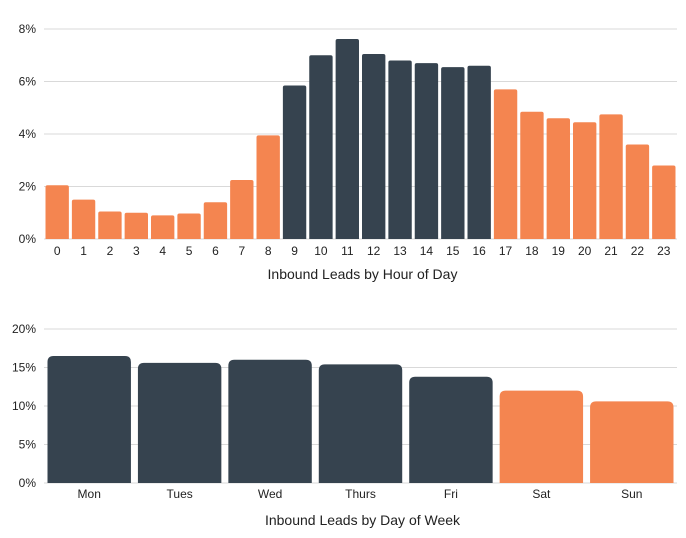  Describe the element at coordinates (400, 251) in the screenshot. I see `hour-x-tick-label: 13` at that location.